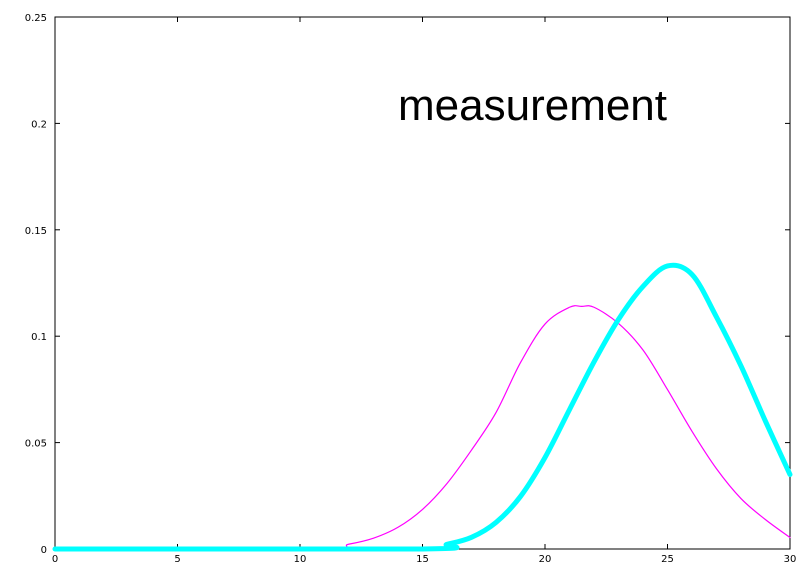 The height and width of the screenshot is (570, 800). Describe the element at coordinates (422, 559) in the screenshot. I see `x-tick-label: 15` at that location.